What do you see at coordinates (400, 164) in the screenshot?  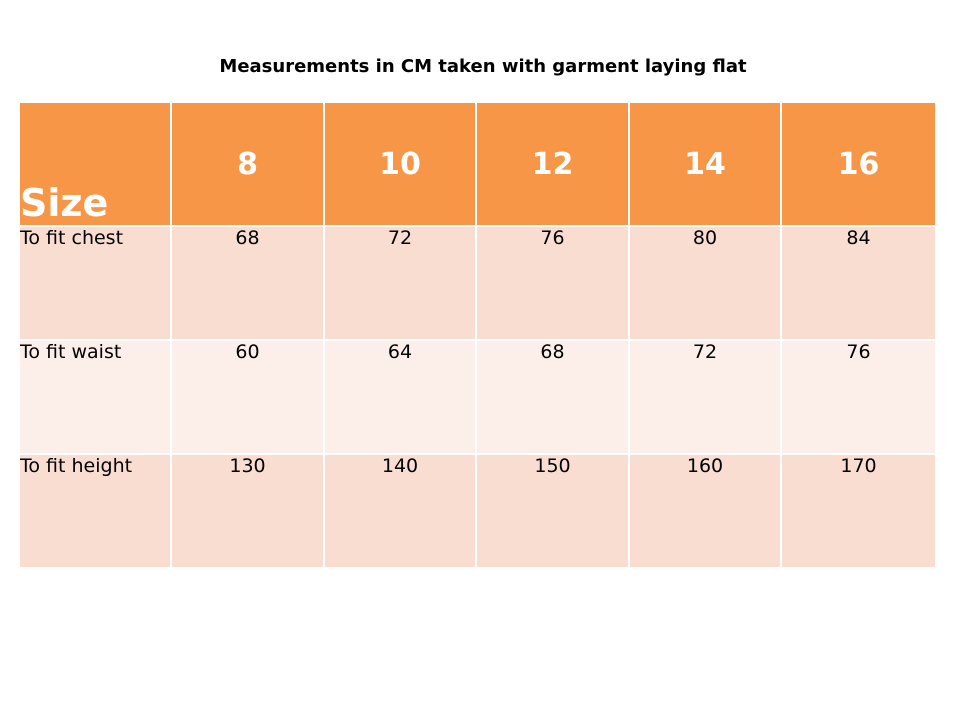 I see `size-column-header: 10` at bounding box center [400, 164].